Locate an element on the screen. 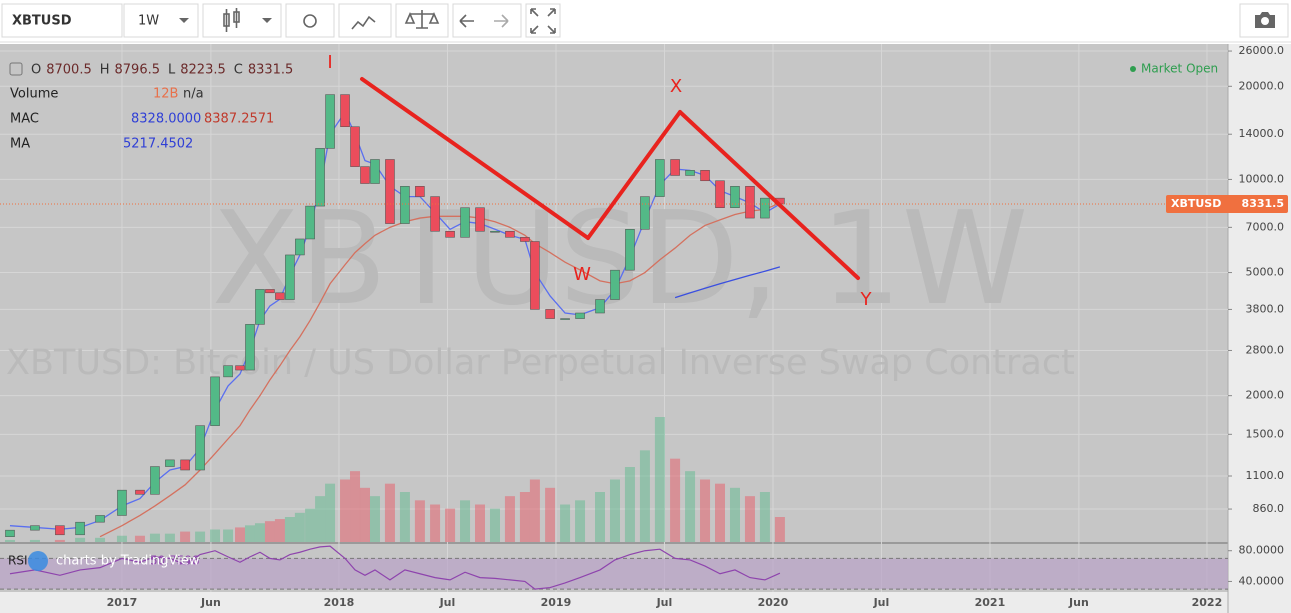 The image size is (1291, 613). y-tick-label: 26000.0 is located at coordinates (1262, 50).